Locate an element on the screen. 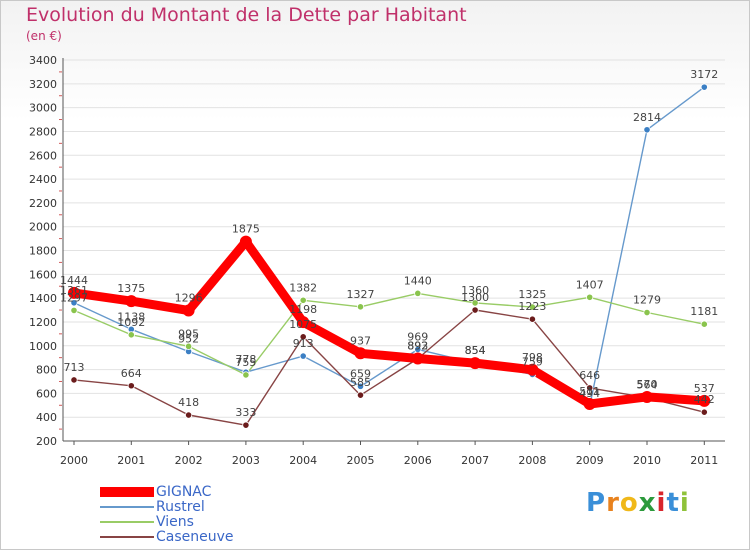  y-tick-label: 2800 is located at coordinates (43, 131).